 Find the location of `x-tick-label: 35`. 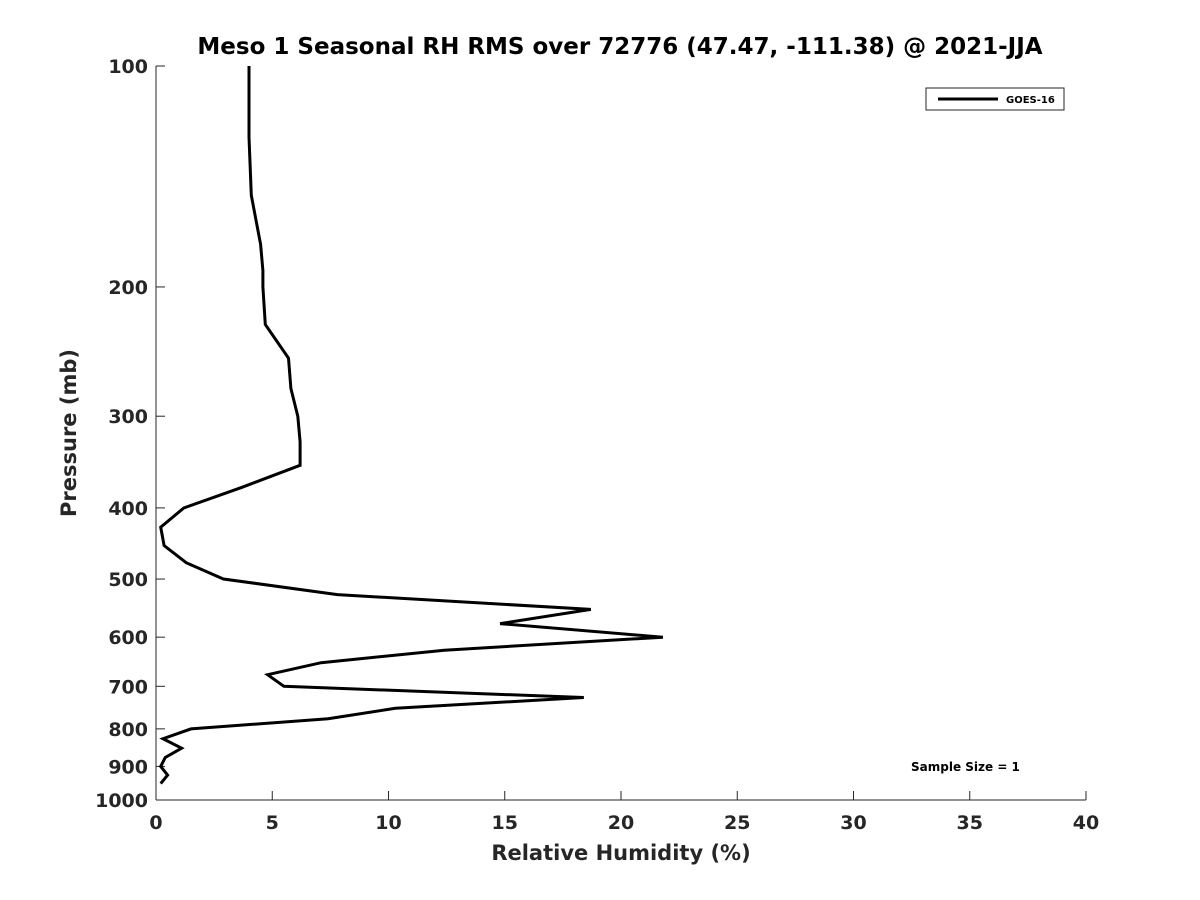

x-tick-label: 35 is located at coordinates (970, 823).